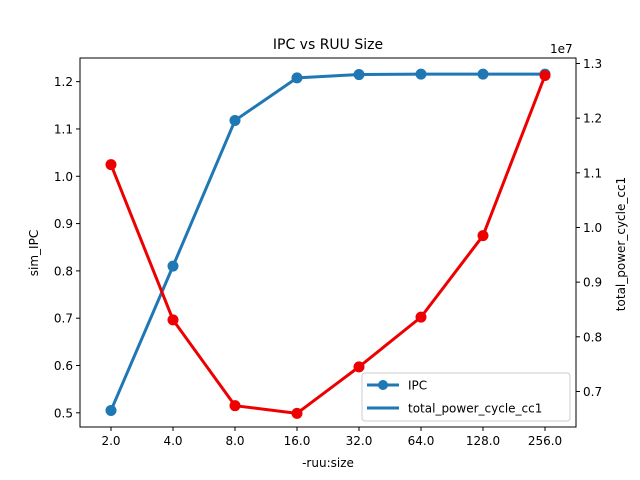 The width and height of the screenshot is (640, 480). I want to click on y2-tick-label: 1.2, so click(592, 119).